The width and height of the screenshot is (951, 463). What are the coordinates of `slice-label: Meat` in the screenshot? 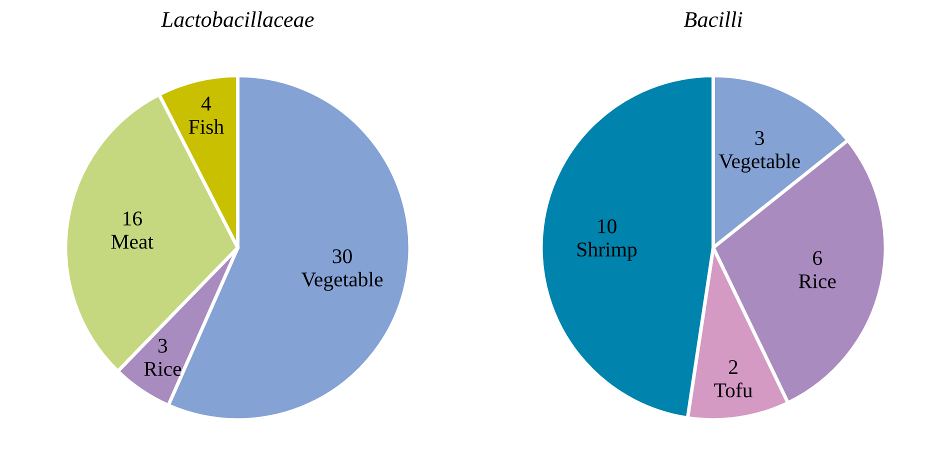 It's located at (132, 241).